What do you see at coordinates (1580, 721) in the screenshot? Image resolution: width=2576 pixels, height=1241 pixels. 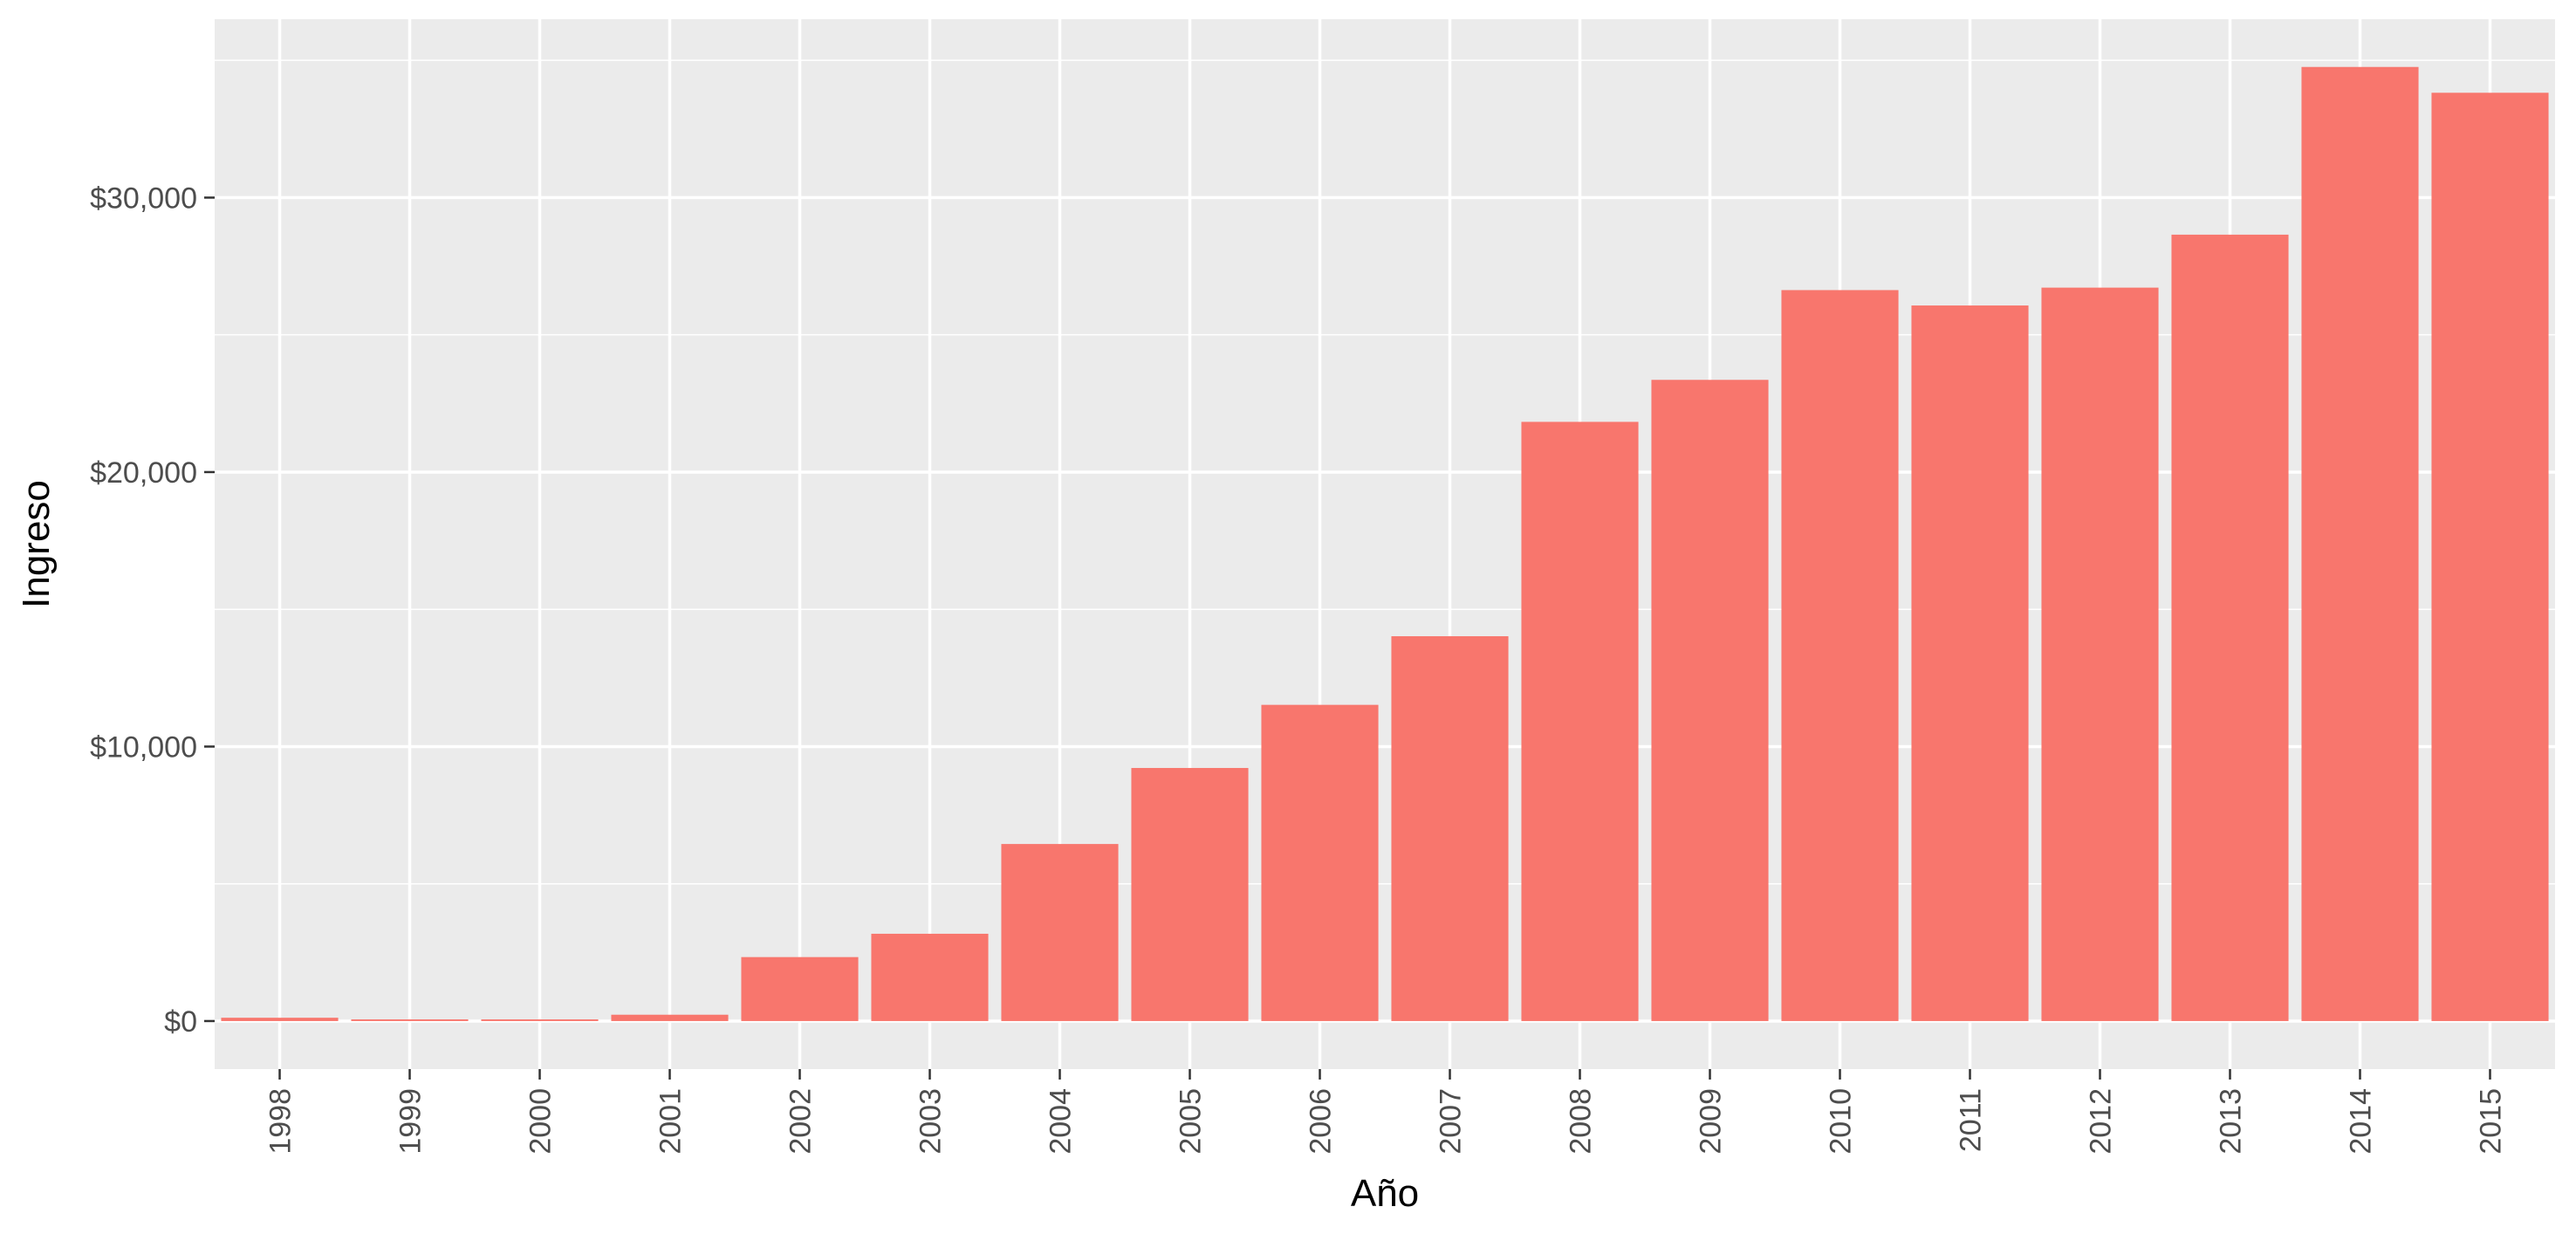 I see `bar-2008` at bounding box center [1580, 721].